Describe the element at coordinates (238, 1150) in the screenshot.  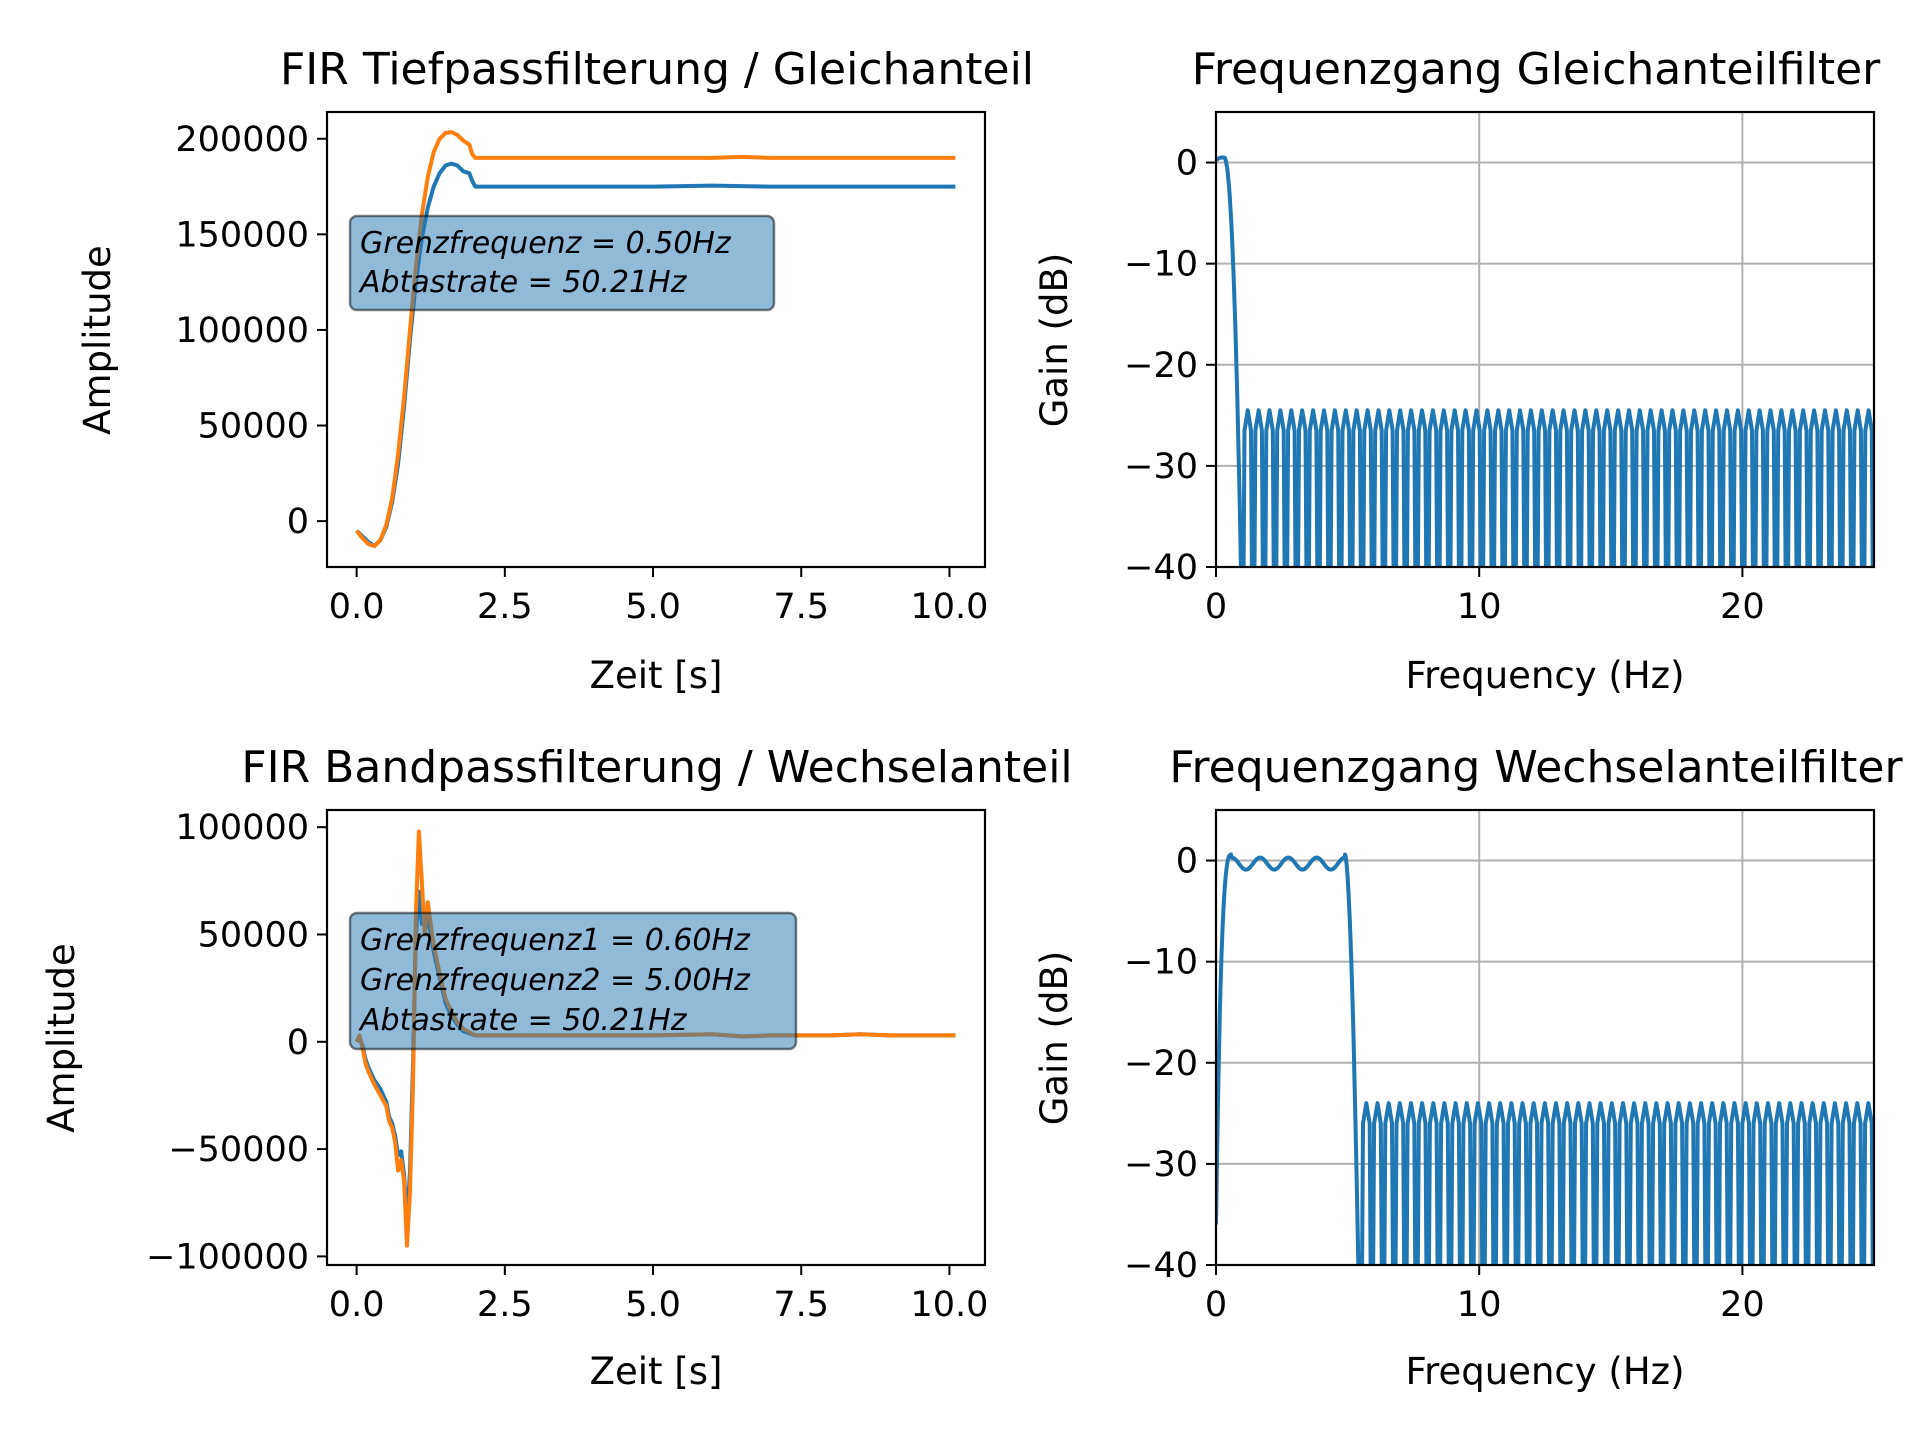
I see `y-tick-label: −50000` at that location.